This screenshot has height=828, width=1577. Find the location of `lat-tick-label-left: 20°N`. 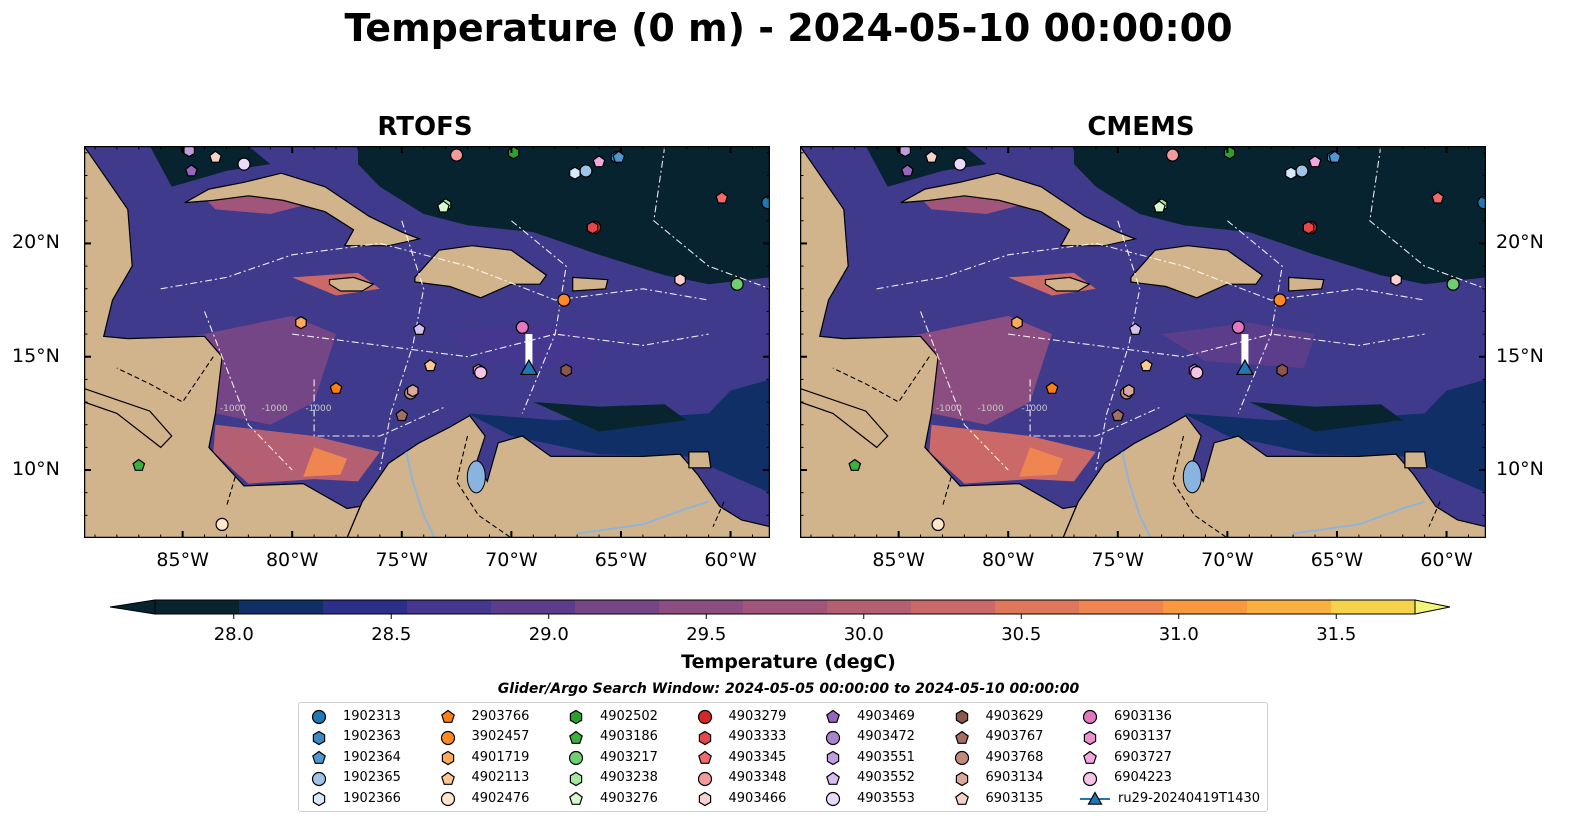

lat-tick-label-left: 20°N is located at coordinates (36, 242).